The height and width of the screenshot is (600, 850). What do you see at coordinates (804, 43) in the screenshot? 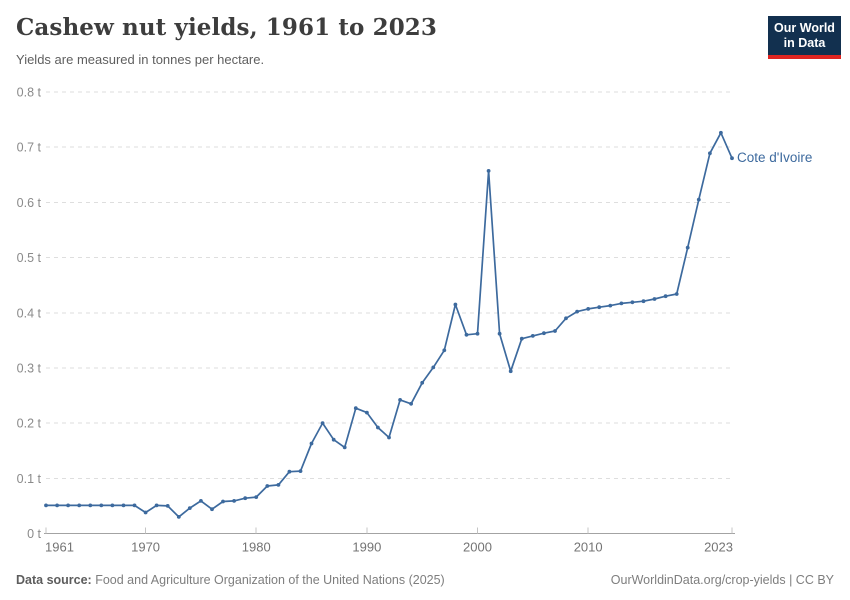
I see `owid-logo-line2: in Data` at bounding box center [804, 43].